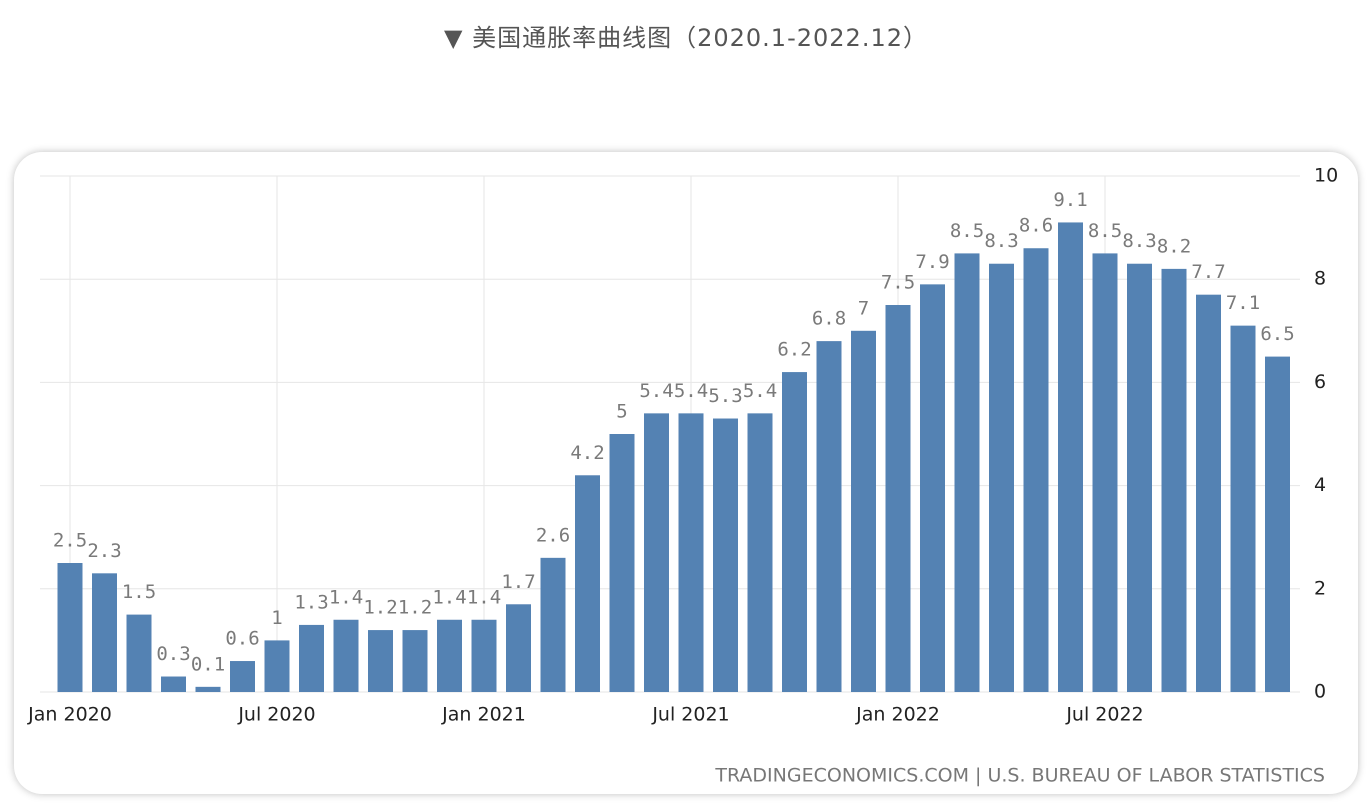 The image size is (1372, 808). What do you see at coordinates (829, 319) in the screenshot?
I see `value-label: 6.8` at bounding box center [829, 319].